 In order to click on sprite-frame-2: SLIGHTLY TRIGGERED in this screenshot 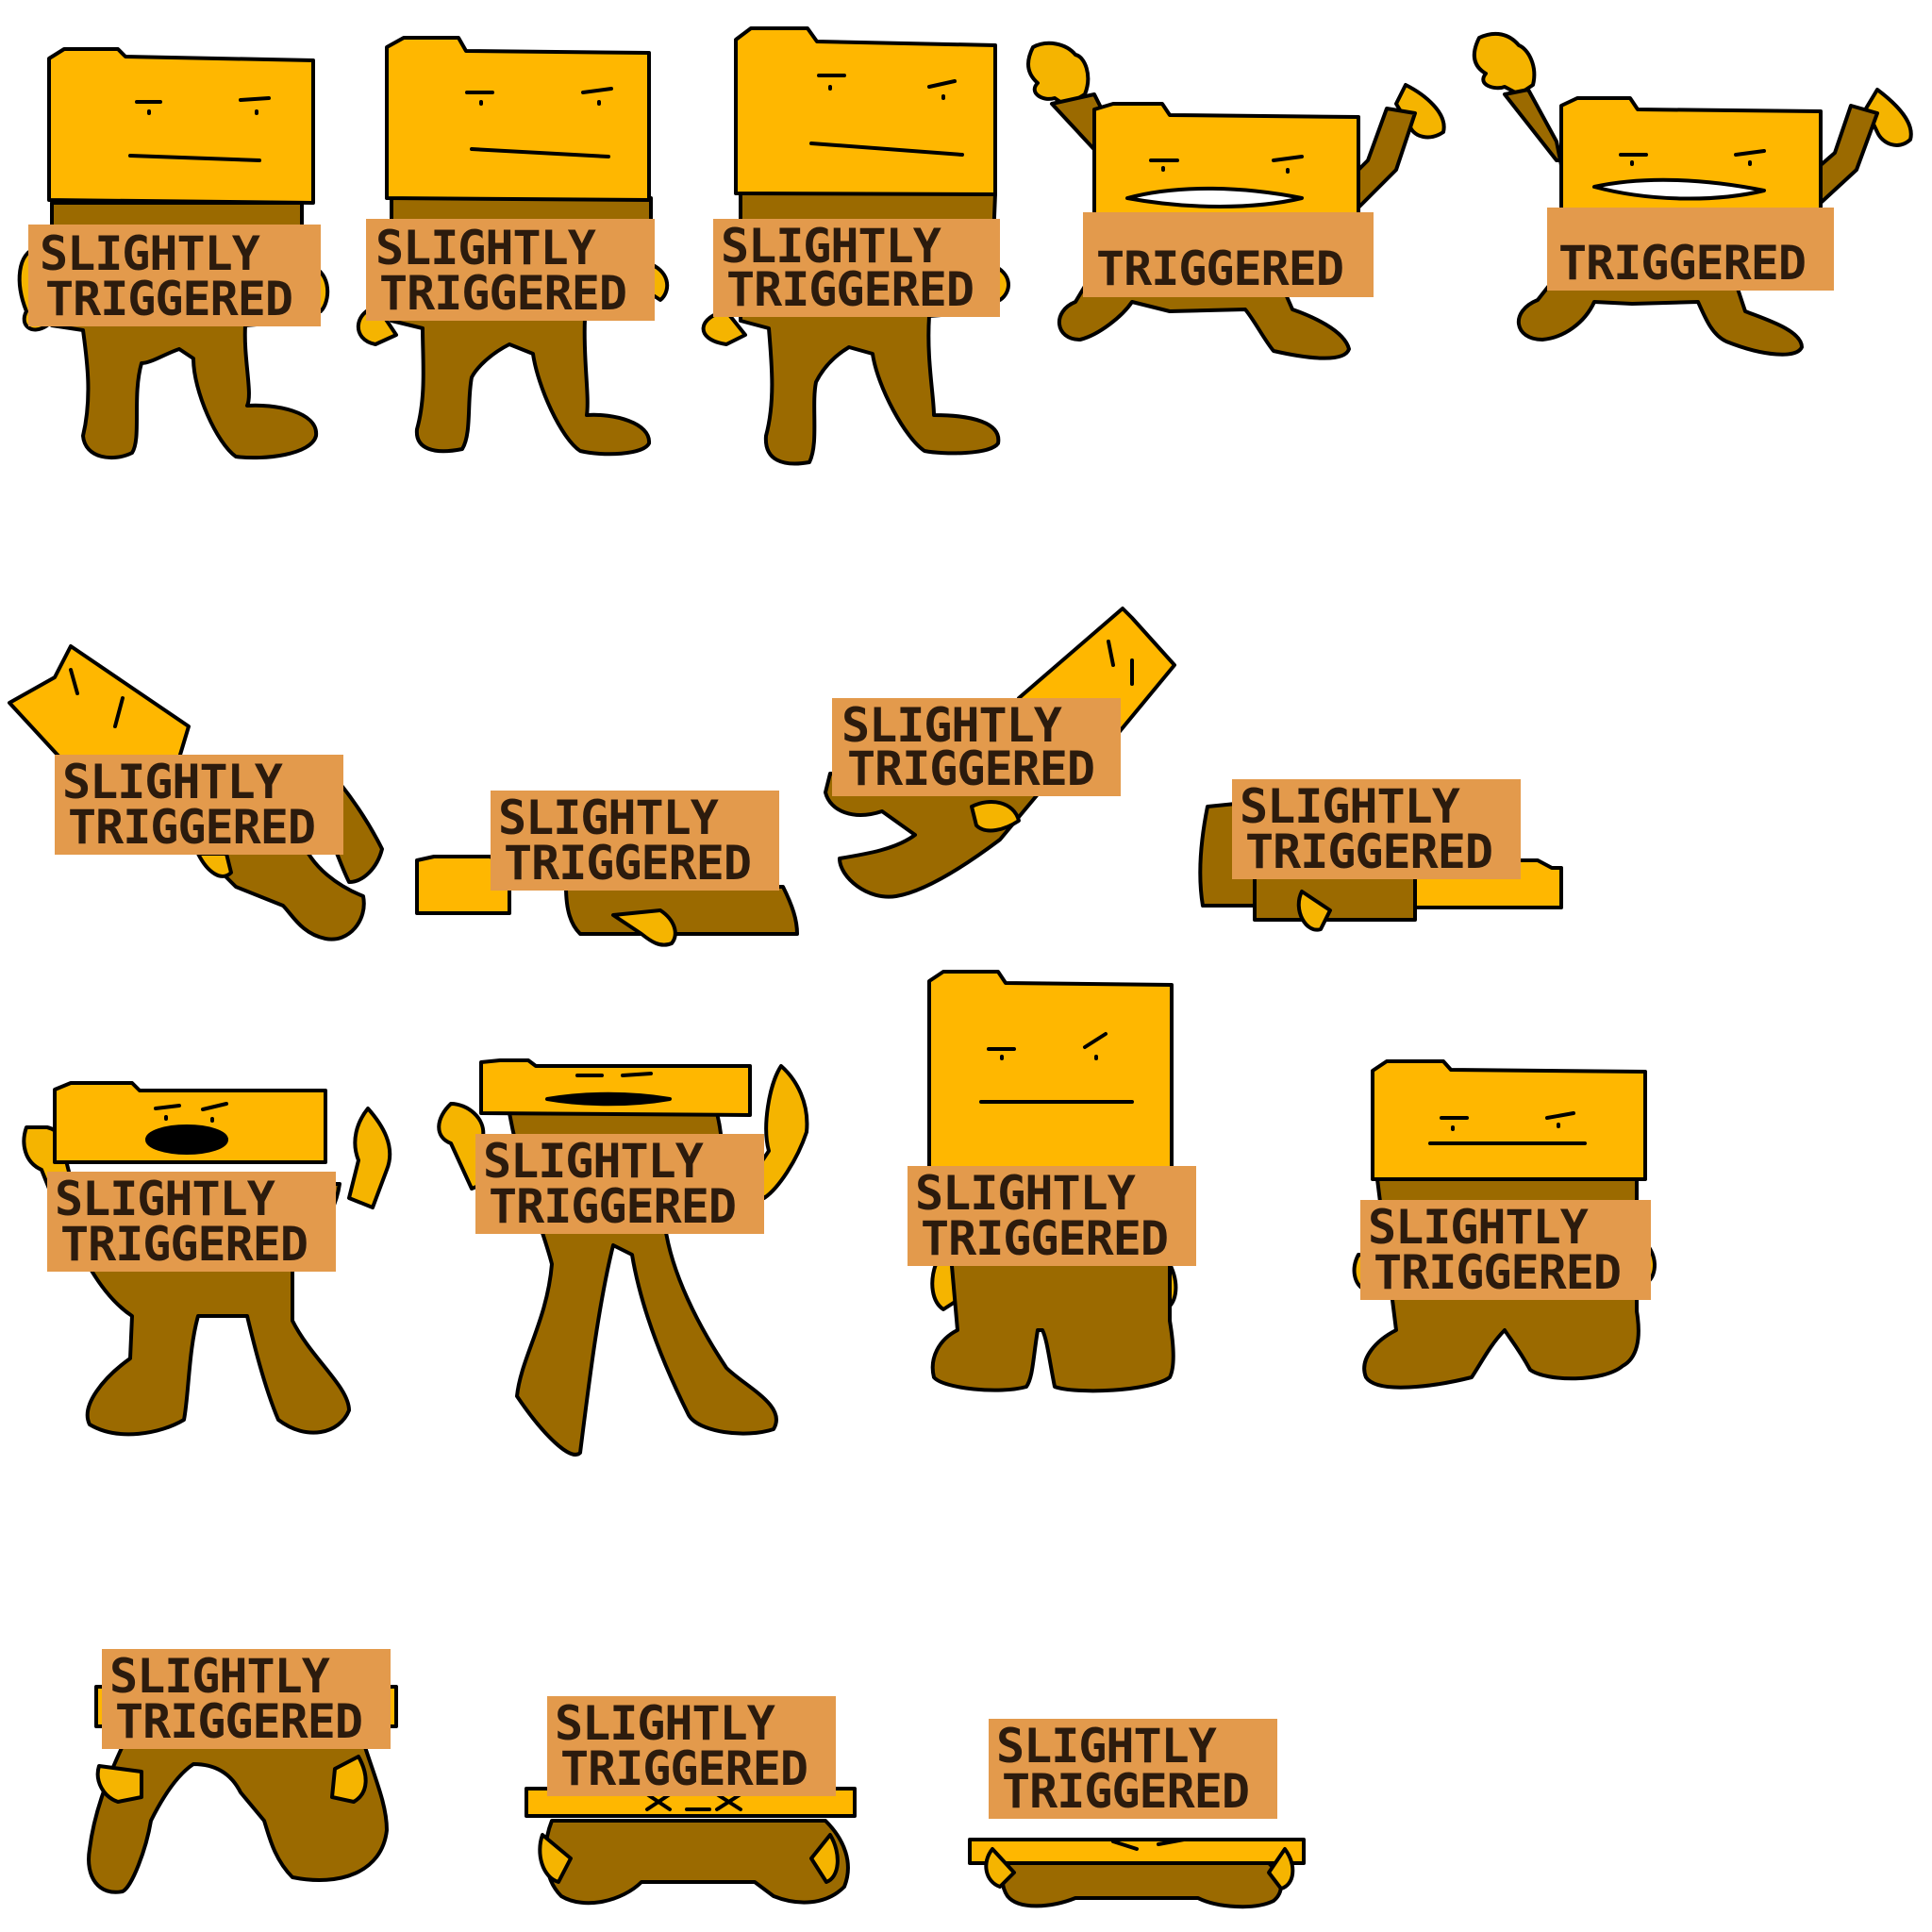, I will do `click(513, 246)`.